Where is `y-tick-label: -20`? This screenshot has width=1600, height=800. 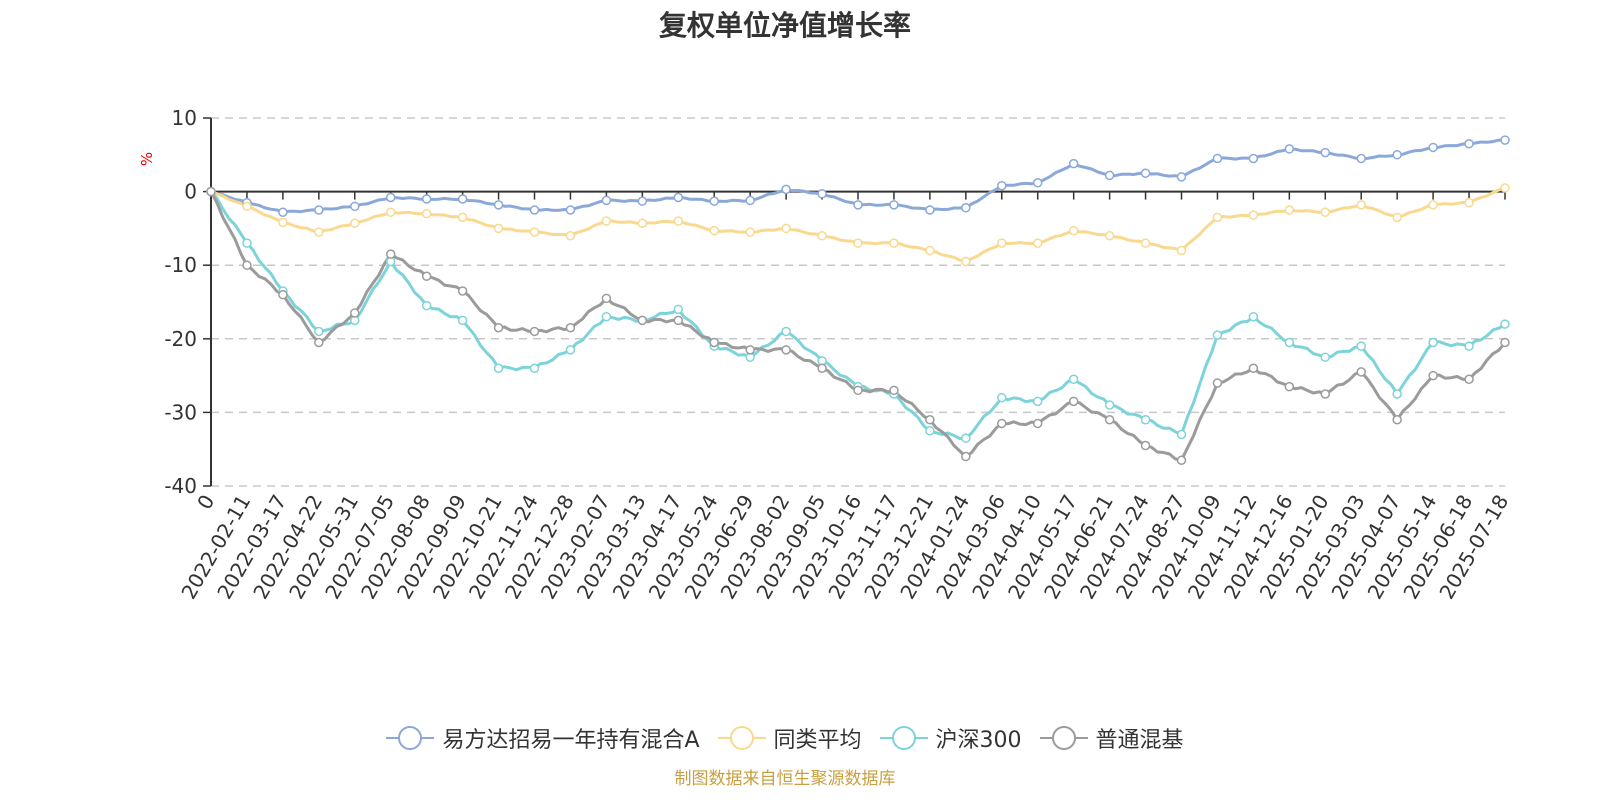 y-tick-label: -20 is located at coordinates (180, 339).